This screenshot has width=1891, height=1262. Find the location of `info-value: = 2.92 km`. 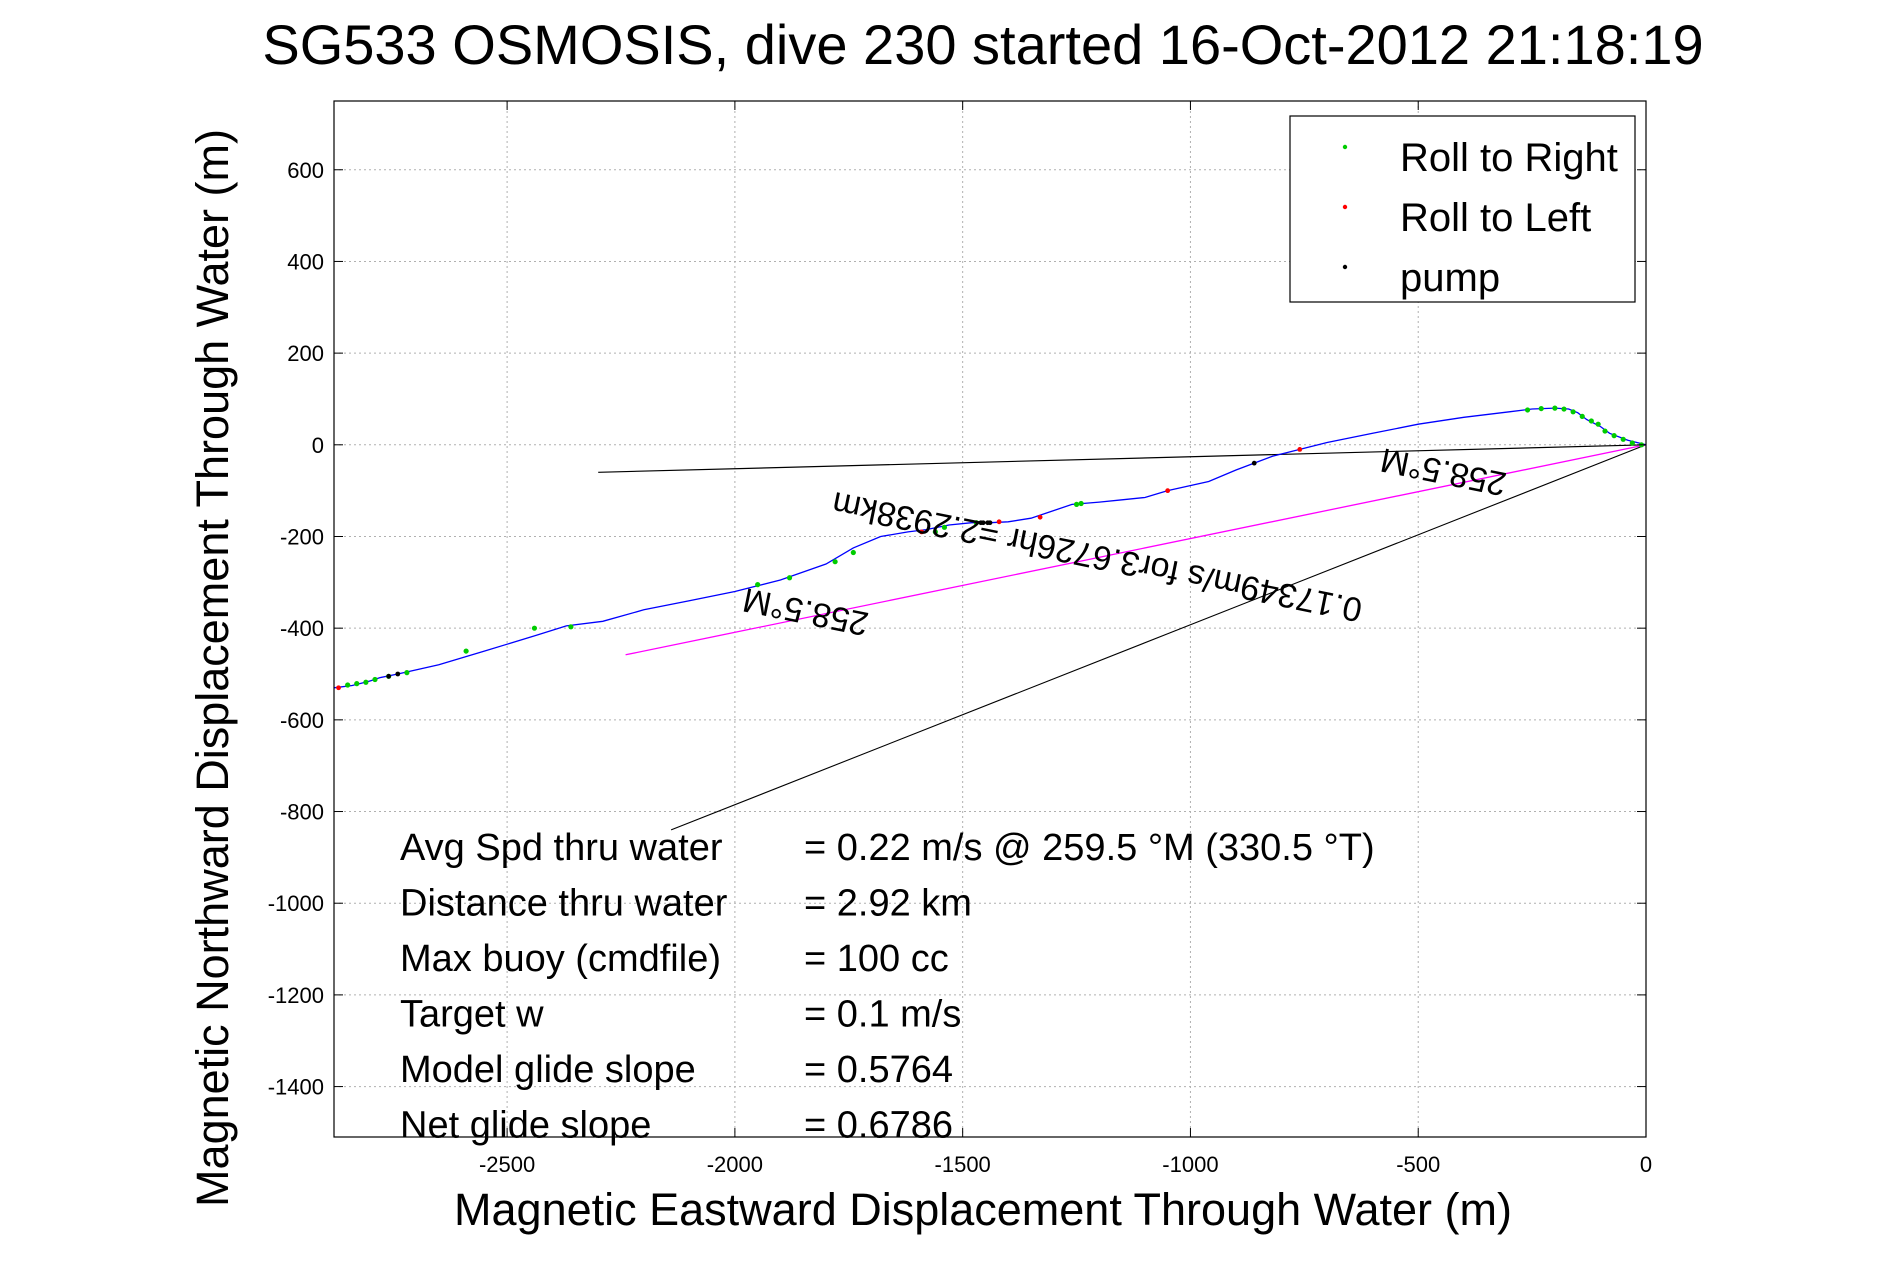

info-value: = 2.92 km is located at coordinates (888, 904).